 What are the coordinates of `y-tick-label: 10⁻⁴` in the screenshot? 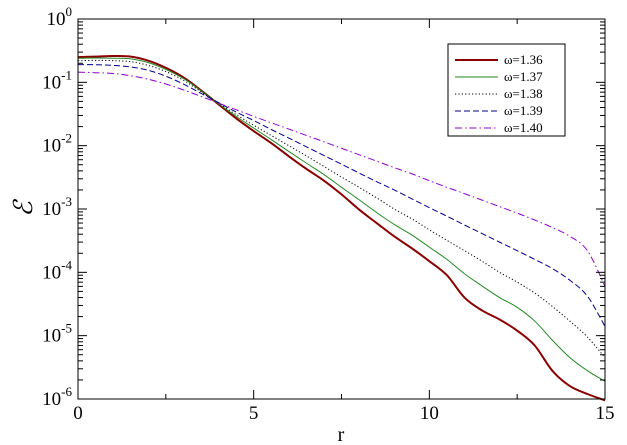 It's located at (57, 270).